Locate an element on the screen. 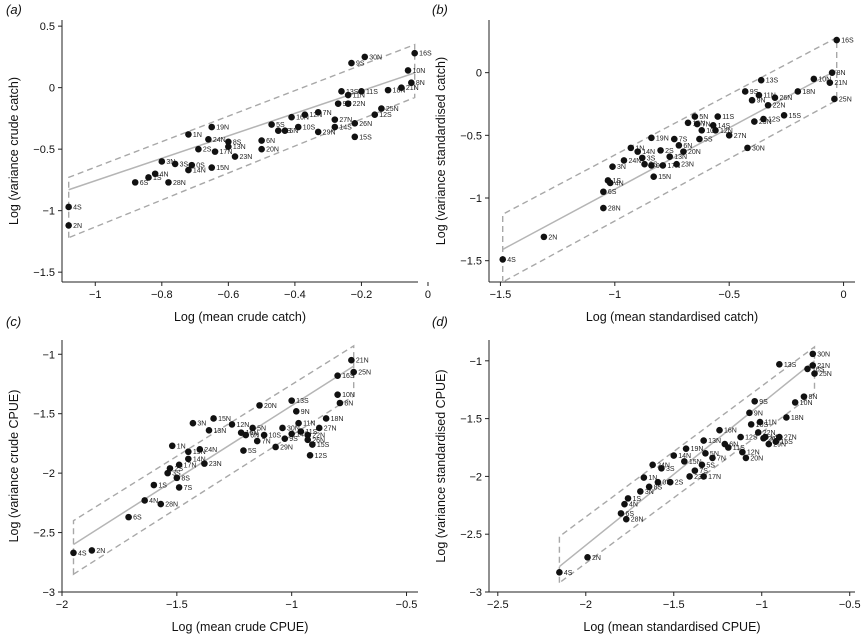  data-point-label: 2S is located at coordinates (679, 483).